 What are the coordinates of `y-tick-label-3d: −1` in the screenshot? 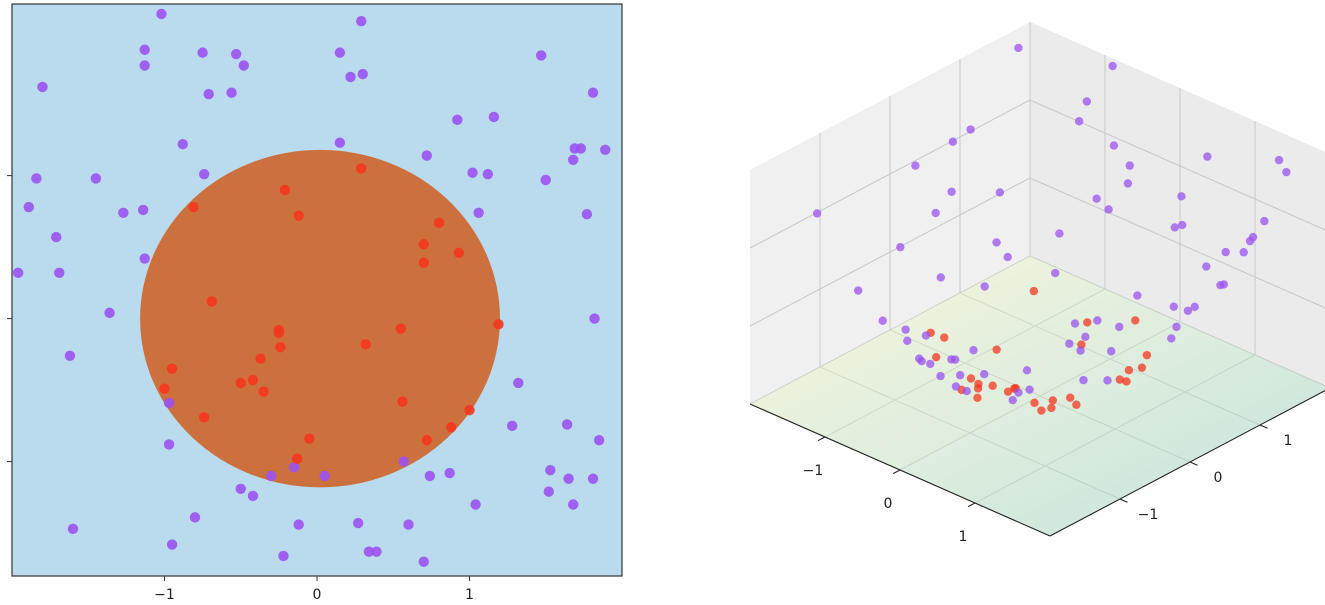 It's located at (1148, 515).